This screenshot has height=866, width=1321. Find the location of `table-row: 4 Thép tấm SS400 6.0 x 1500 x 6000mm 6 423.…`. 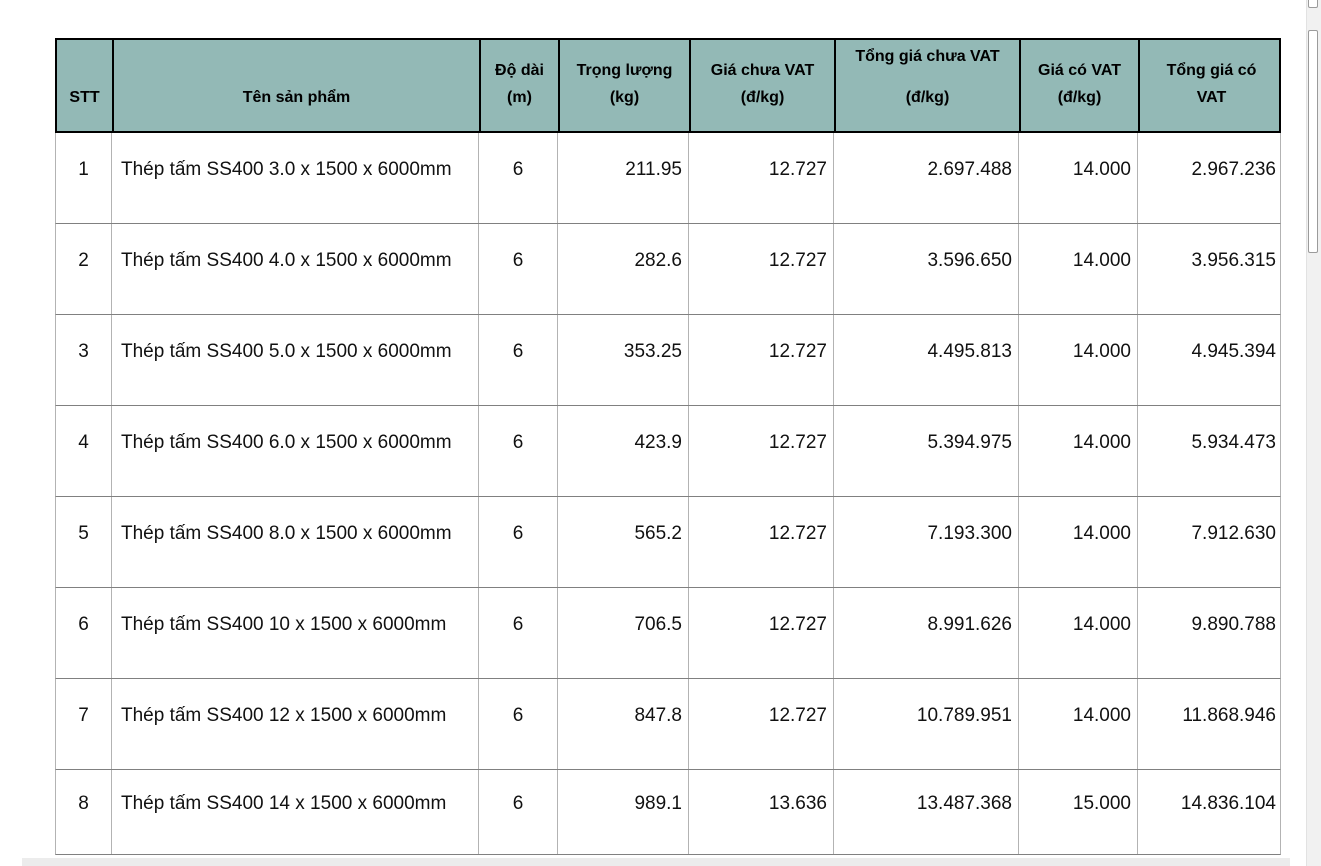

table-row: 4 Thép tấm SS400 6.0 x 1500 x 6000mm 6 423.… is located at coordinates (668, 451).